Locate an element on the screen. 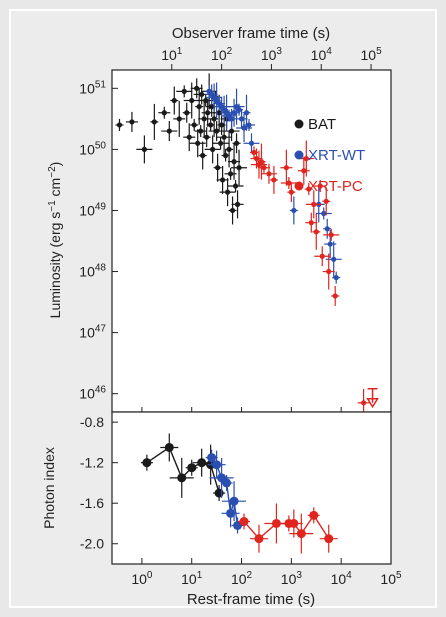 The width and height of the screenshot is (446, 617). x-tick-label: 105 is located at coordinates (391, 578).